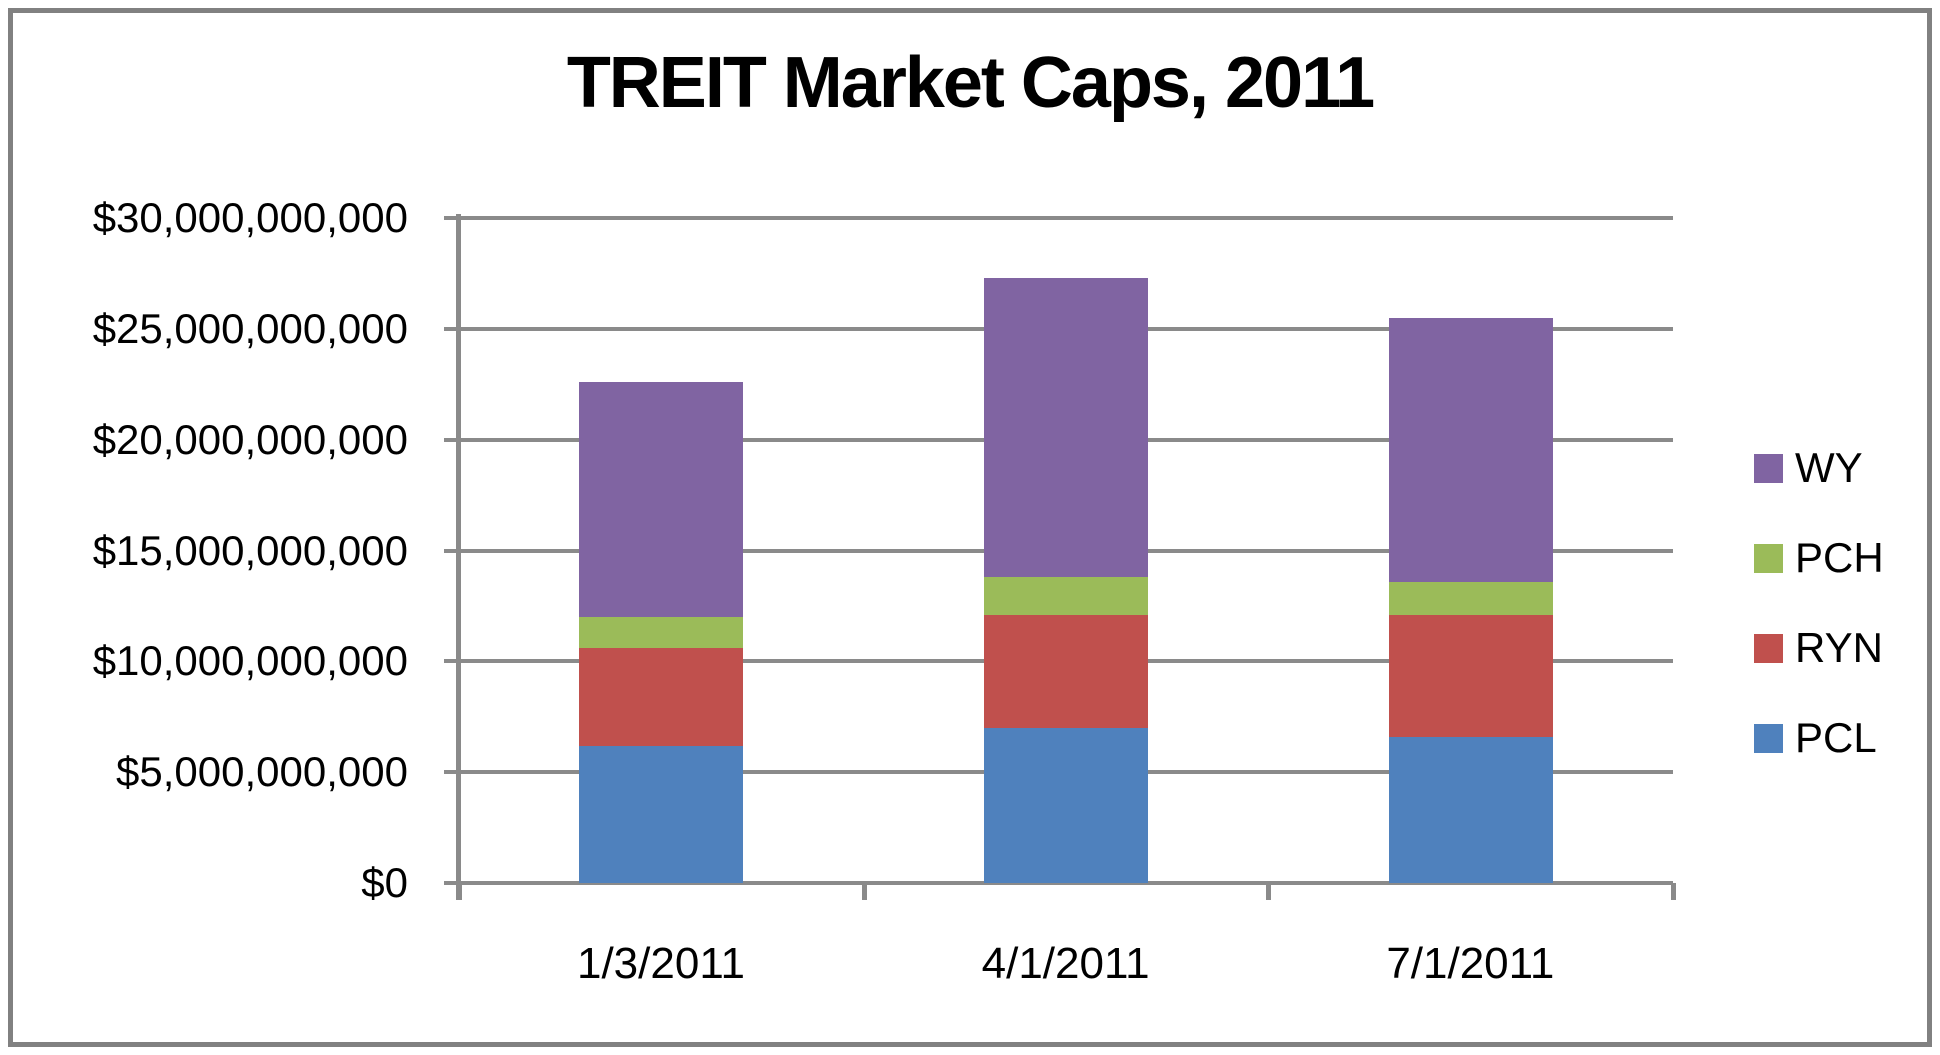 The image size is (1940, 1055). What do you see at coordinates (250, 550) in the screenshot?
I see `y-axis-label: $15,000,000,000` at bounding box center [250, 550].